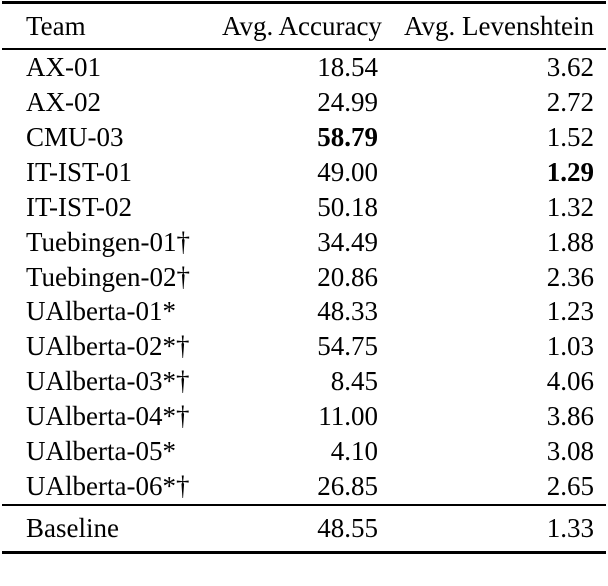  What do you see at coordinates (570, 346) in the screenshot?
I see `levenshtein-cell: 1.03` at bounding box center [570, 346].